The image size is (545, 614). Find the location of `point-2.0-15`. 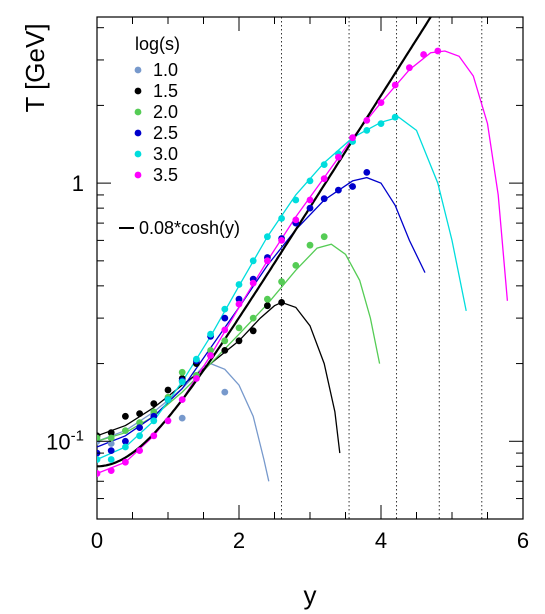

point-2.0-15 is located at coordinates (310, 245).